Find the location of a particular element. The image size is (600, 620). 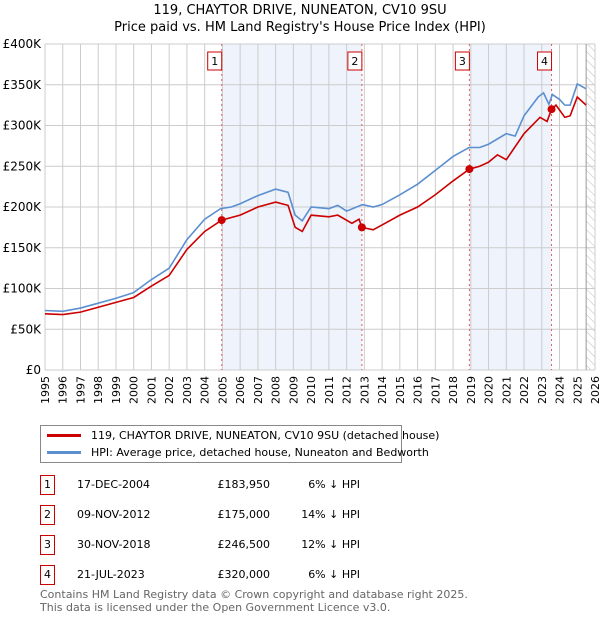

sale-row: 1 17-DEC-2004 £183,950 6% ↓ HPI is located at coordinates (240, 485).